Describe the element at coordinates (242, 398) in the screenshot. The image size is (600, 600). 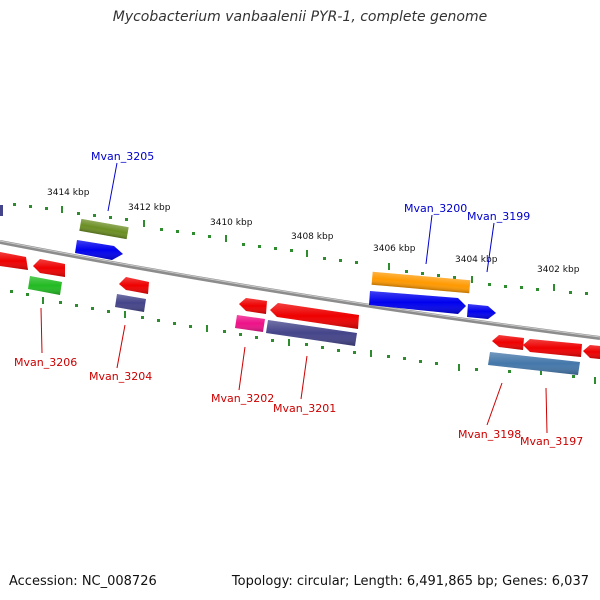
I see `gene-label-mvan-3202: Mvan_3202` at that location.